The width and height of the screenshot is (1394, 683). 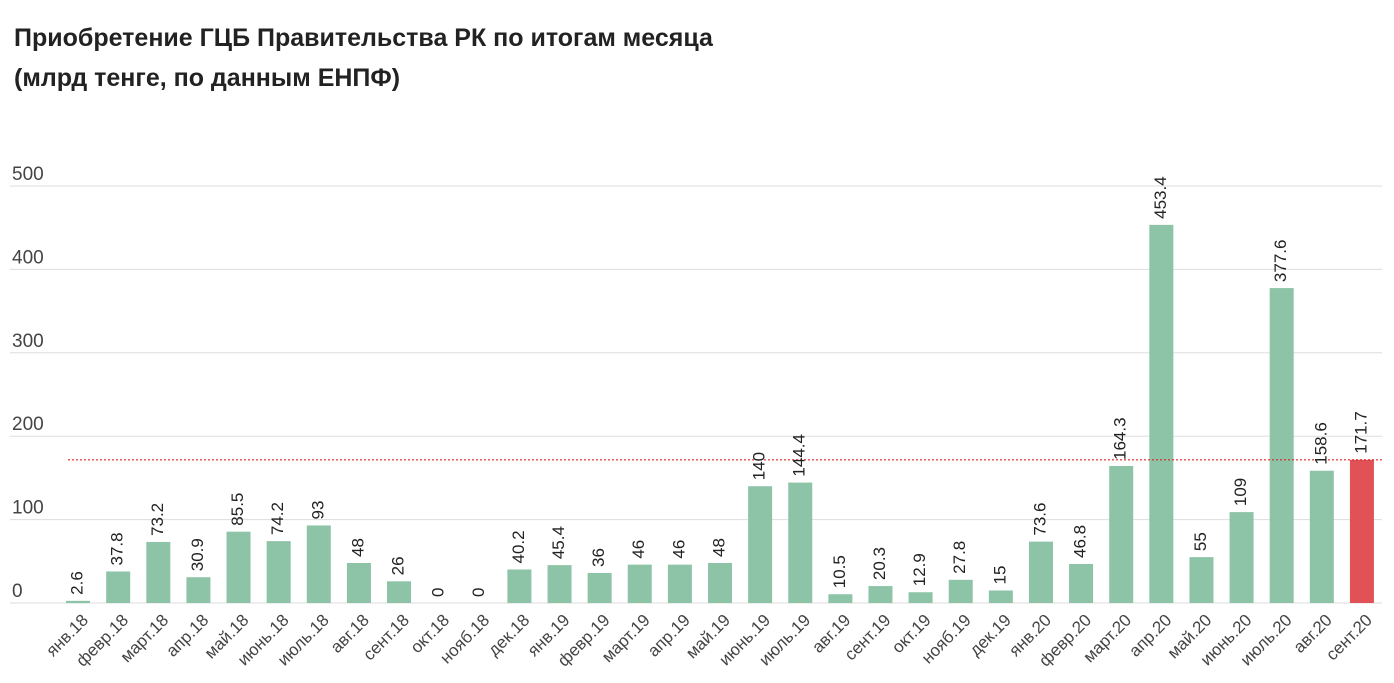 I want to click on data-label: 30.9, so click(x=197, y=554).